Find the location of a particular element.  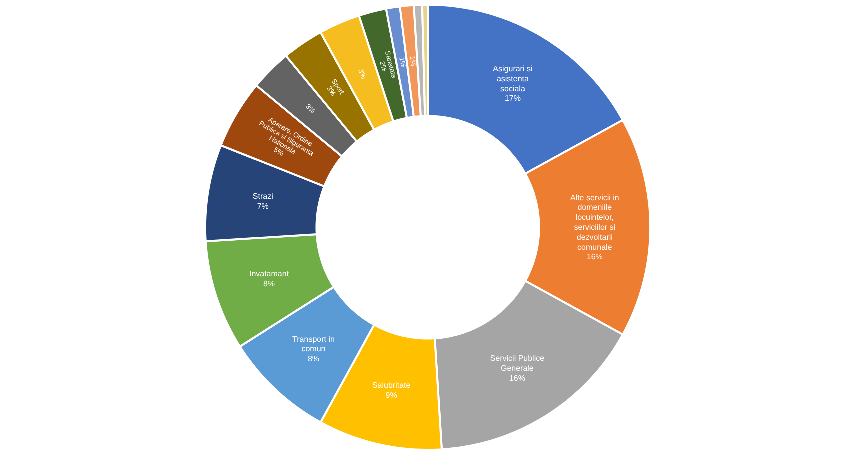

slice-label: Invatamant is located at coordinates (269, 274).